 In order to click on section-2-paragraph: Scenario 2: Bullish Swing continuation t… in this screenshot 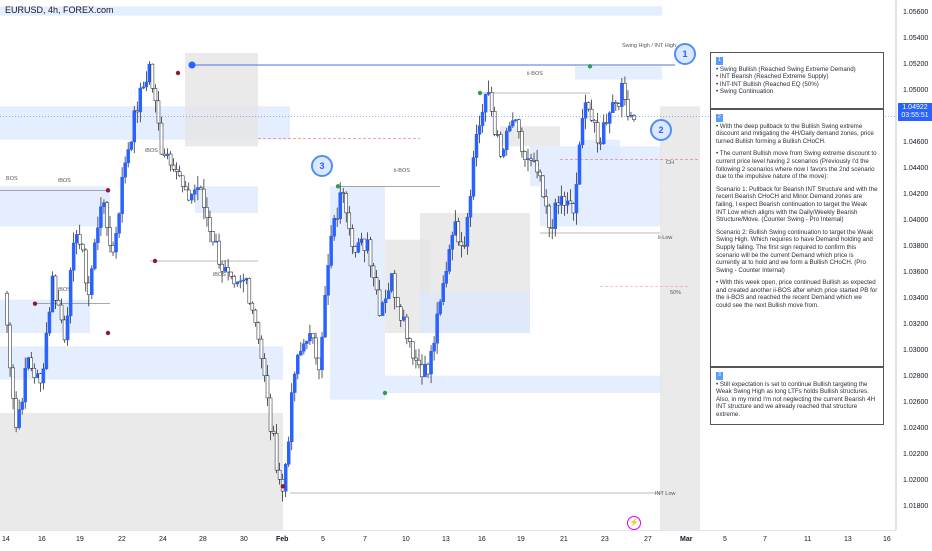, I will do `click(795, 251)`.